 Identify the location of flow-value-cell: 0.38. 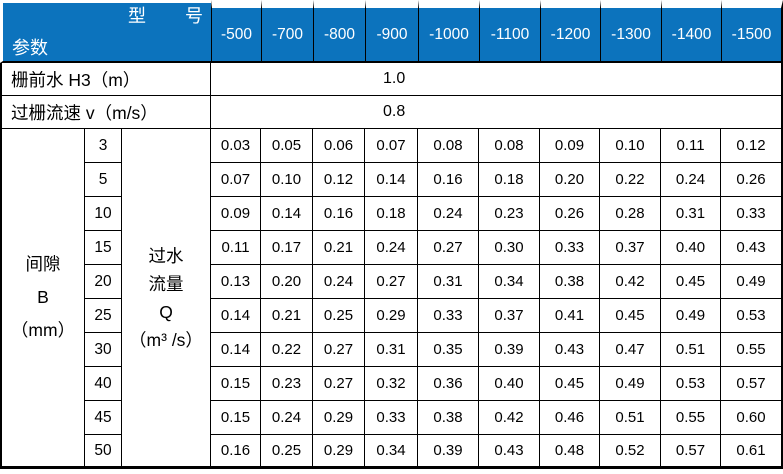
(448, 418).